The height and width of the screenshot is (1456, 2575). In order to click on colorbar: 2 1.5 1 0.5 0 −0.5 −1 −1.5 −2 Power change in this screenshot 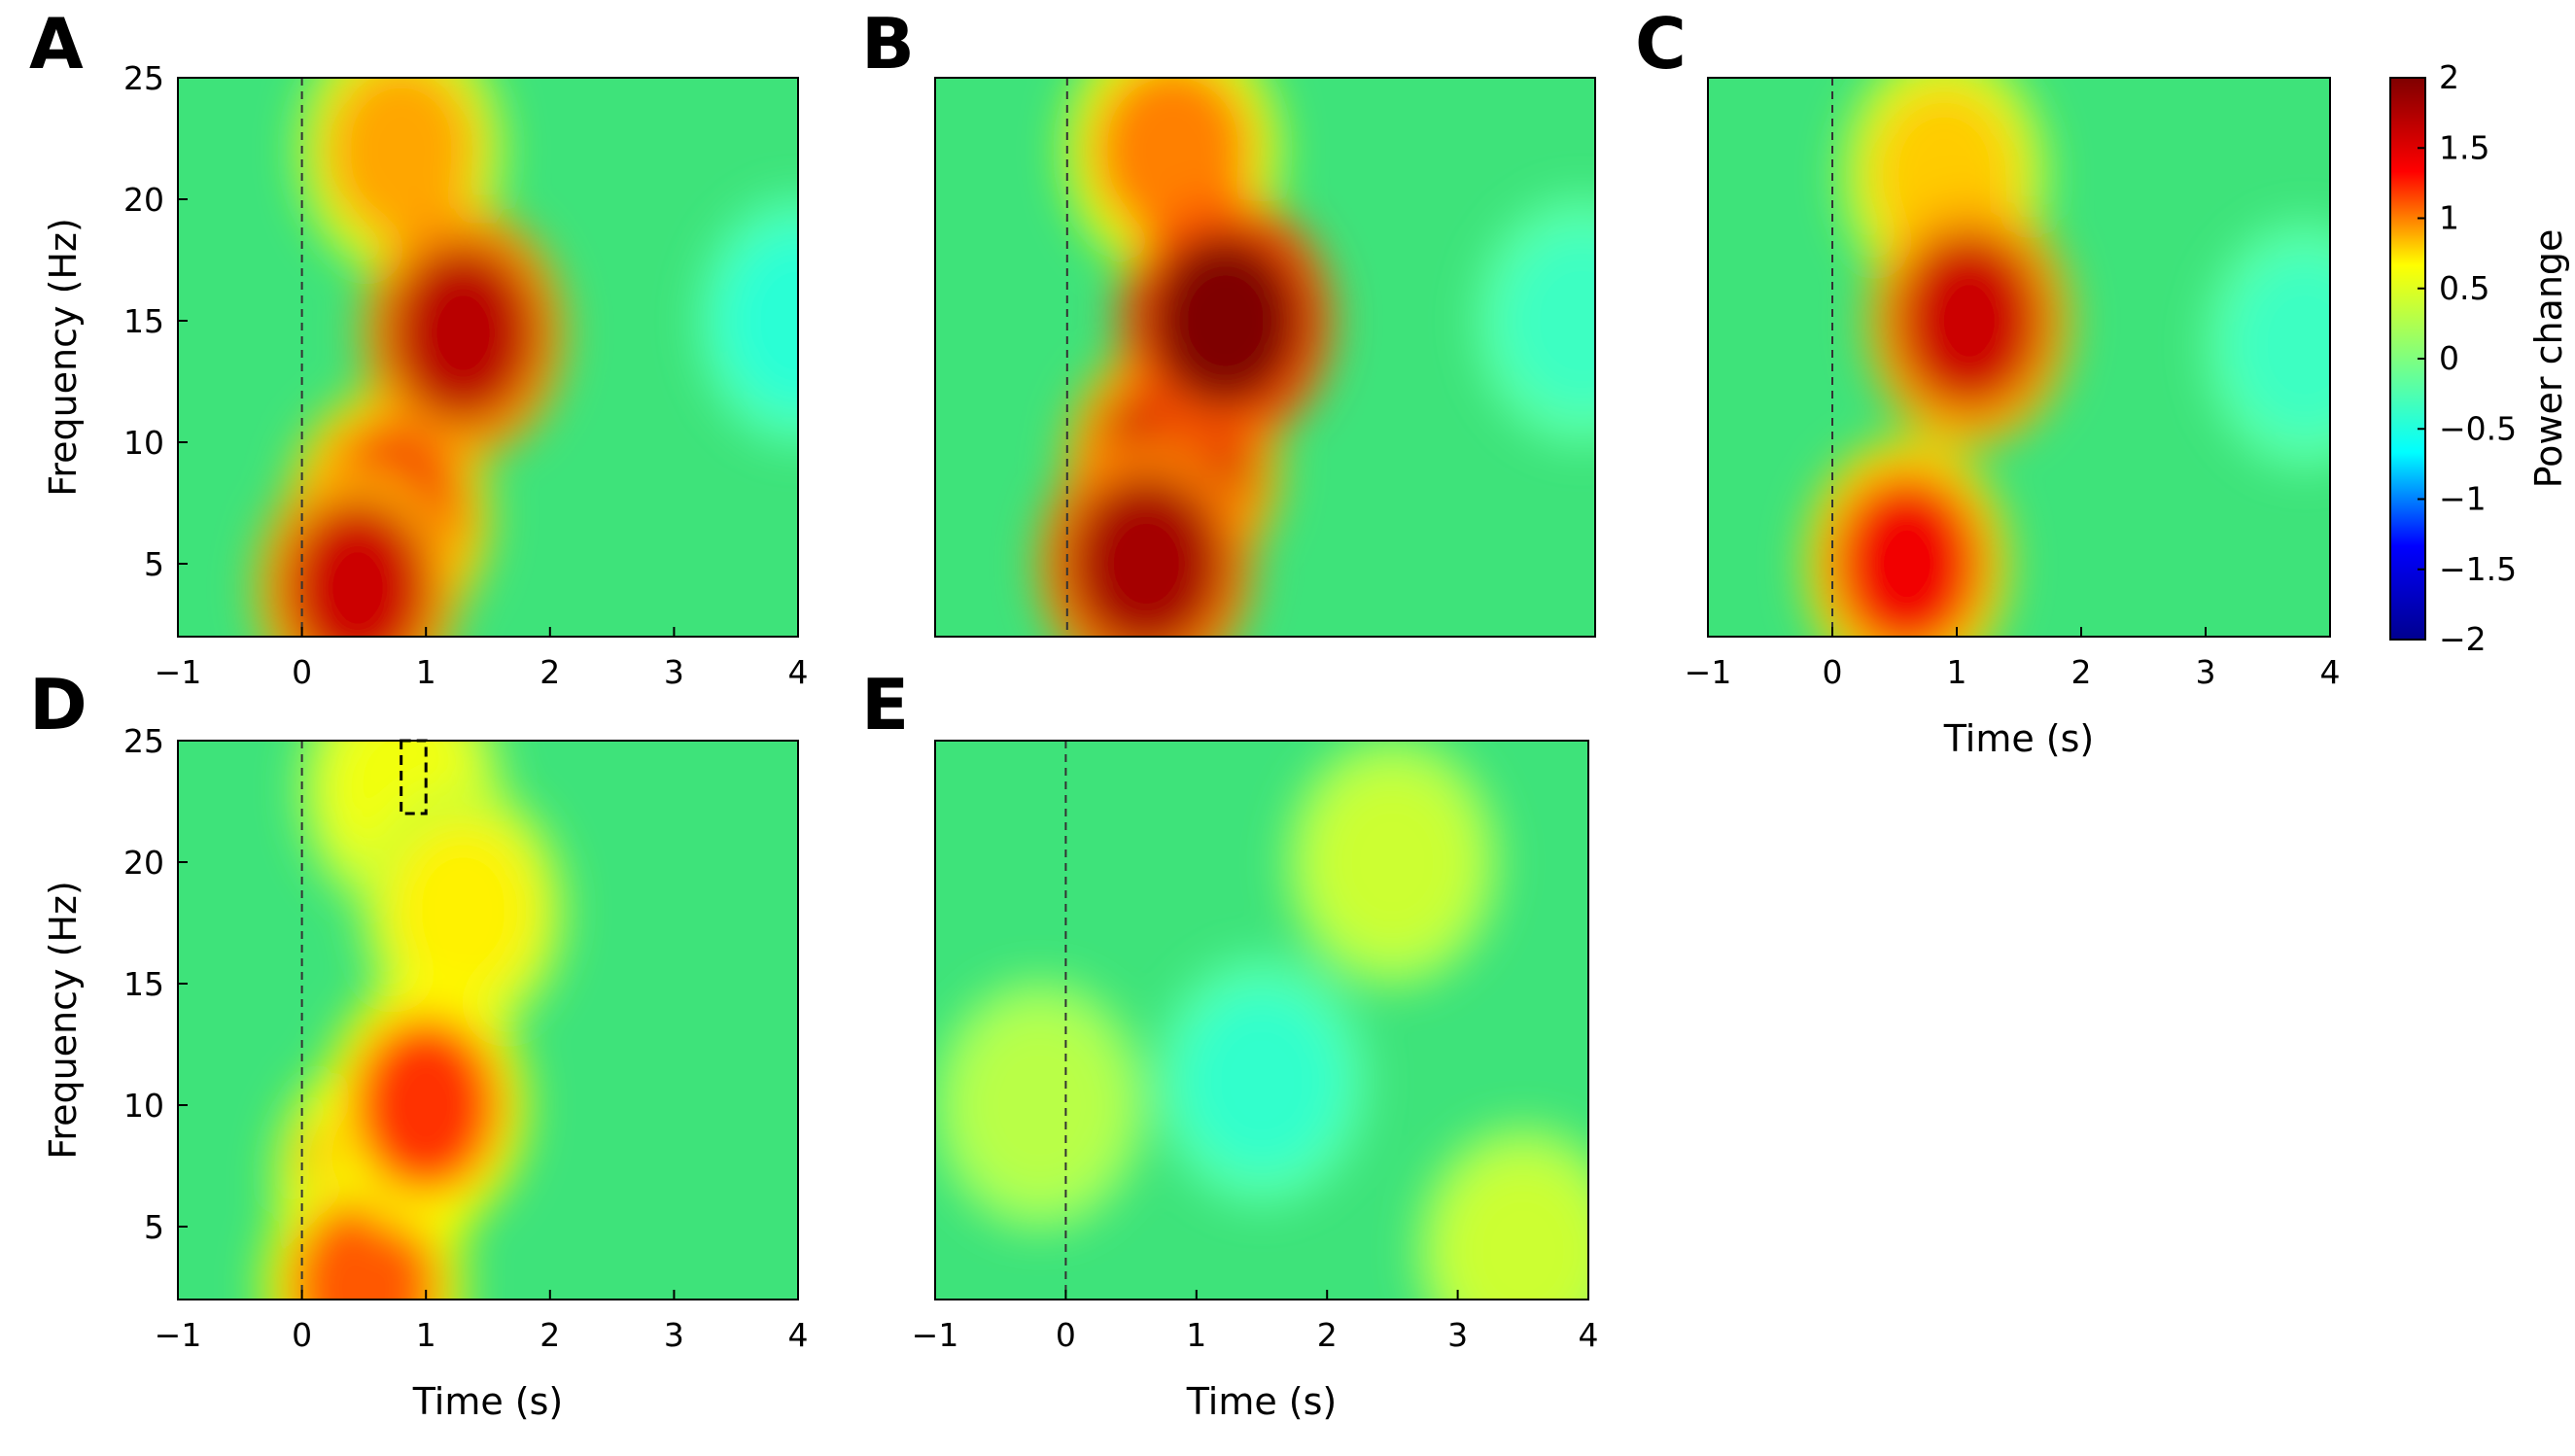, I will do `click(2479, 358)`.